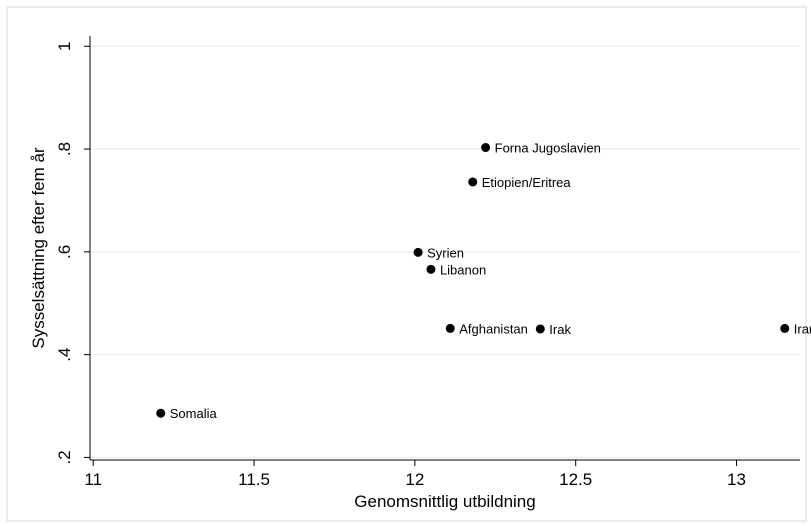 The height and width of the screenshot is (526, 811). I want to click on y-axis-ticks: .2 .4 .6 .8 1, so click(72, 253).